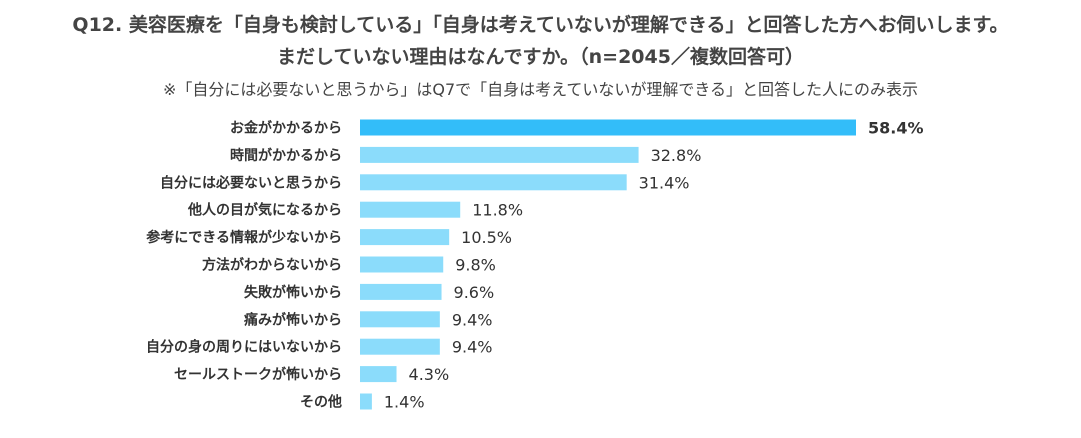 This screenshot has width=1081, height=438. Describe the element at coordinates (664, 182) in the screenshot. I see `value-label: 31.4%` at that location.